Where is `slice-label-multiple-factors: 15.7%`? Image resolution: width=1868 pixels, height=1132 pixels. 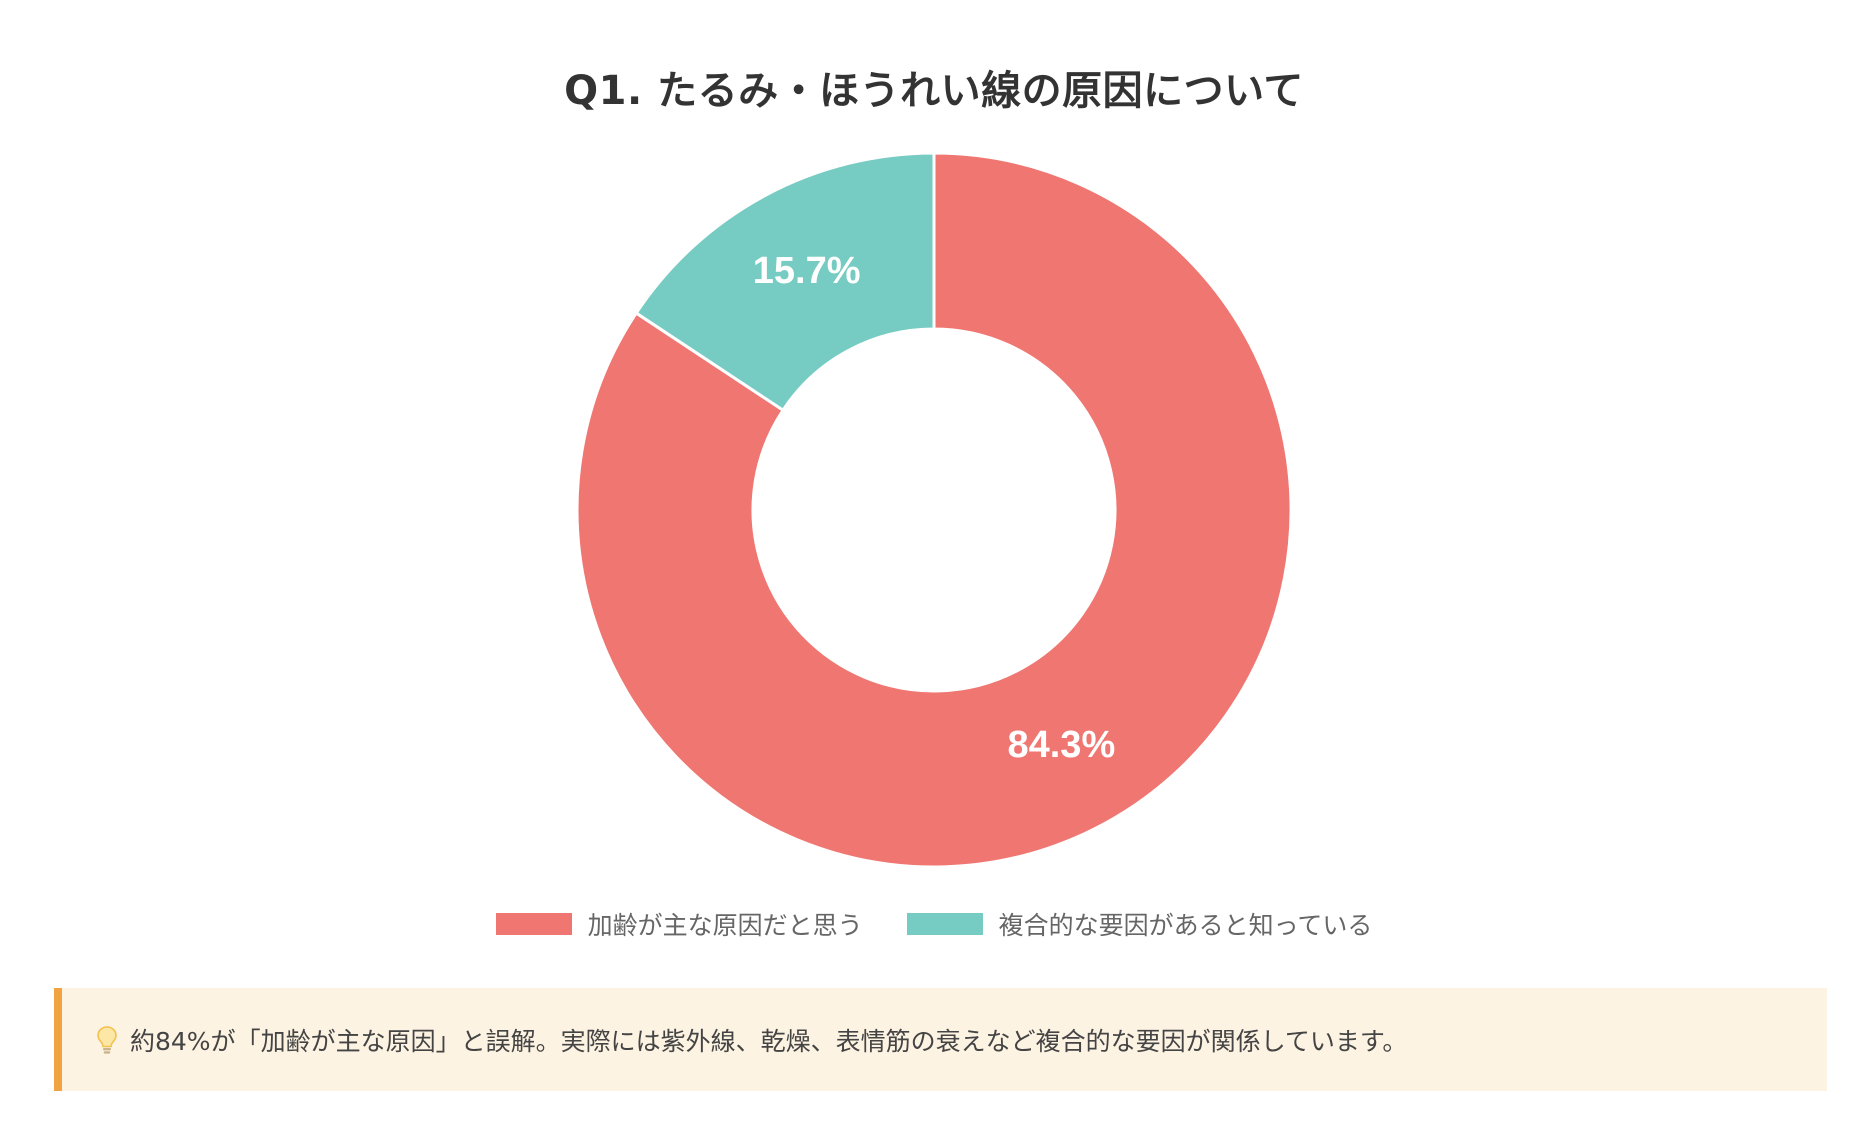
slice-label-multiple-factors: 15.7% is located at coordinates (807, 271).